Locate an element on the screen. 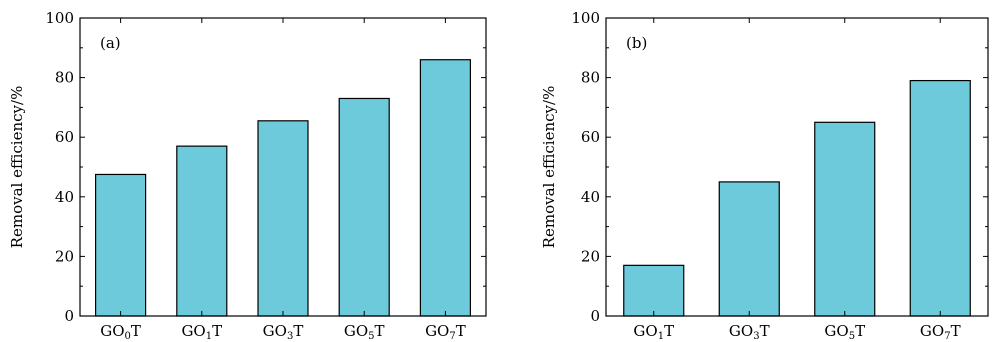  x-tick-label: GO0T is located at coordinates (120, 332).